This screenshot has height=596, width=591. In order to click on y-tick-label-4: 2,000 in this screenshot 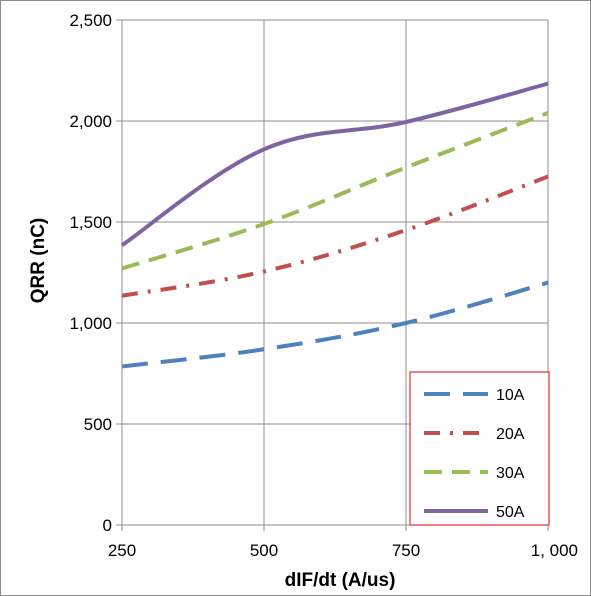, I will do `click(90, 121)`.